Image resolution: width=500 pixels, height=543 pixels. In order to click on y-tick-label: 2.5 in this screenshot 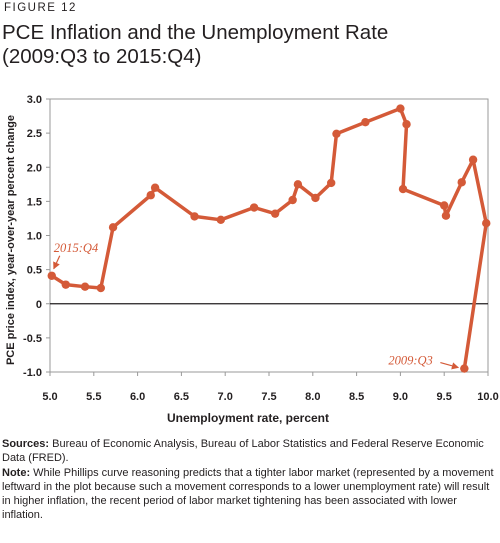, I will do `click(34, 134)`.